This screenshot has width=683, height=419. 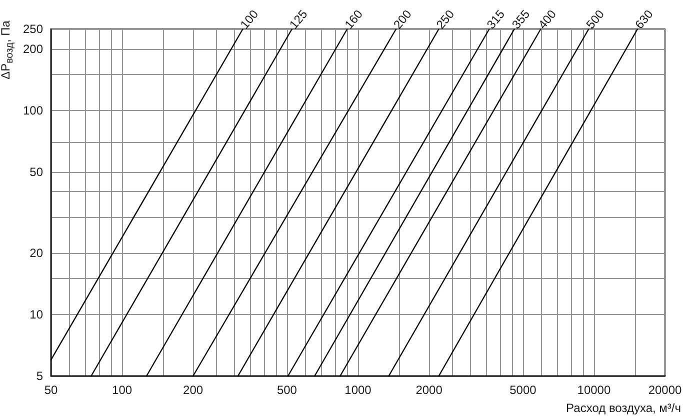 I want to click on text: 500, so click(x=595, y=19).